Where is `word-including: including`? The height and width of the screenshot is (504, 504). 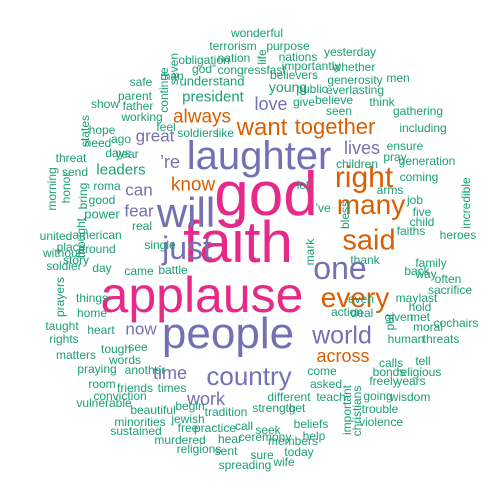
word-including: including is located at coordinates (423, 128).